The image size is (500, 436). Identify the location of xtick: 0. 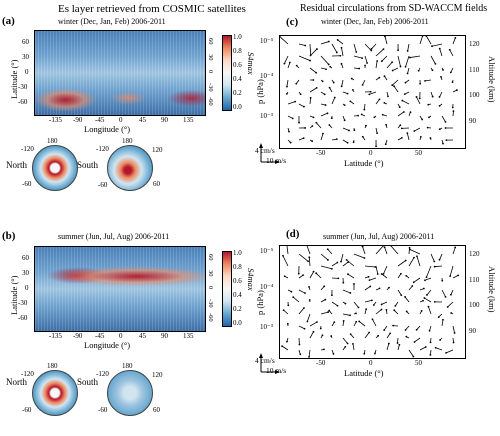
(121, 336).